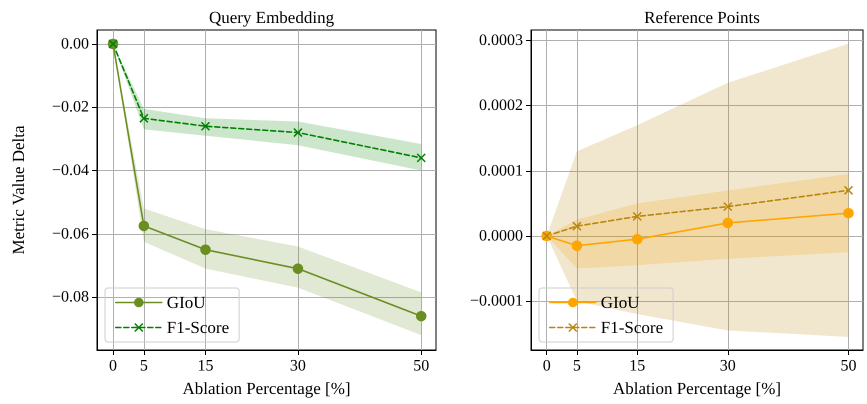 The image size is (867, 404). I want to click on chart-title: Reference Points, so click(702, 17).